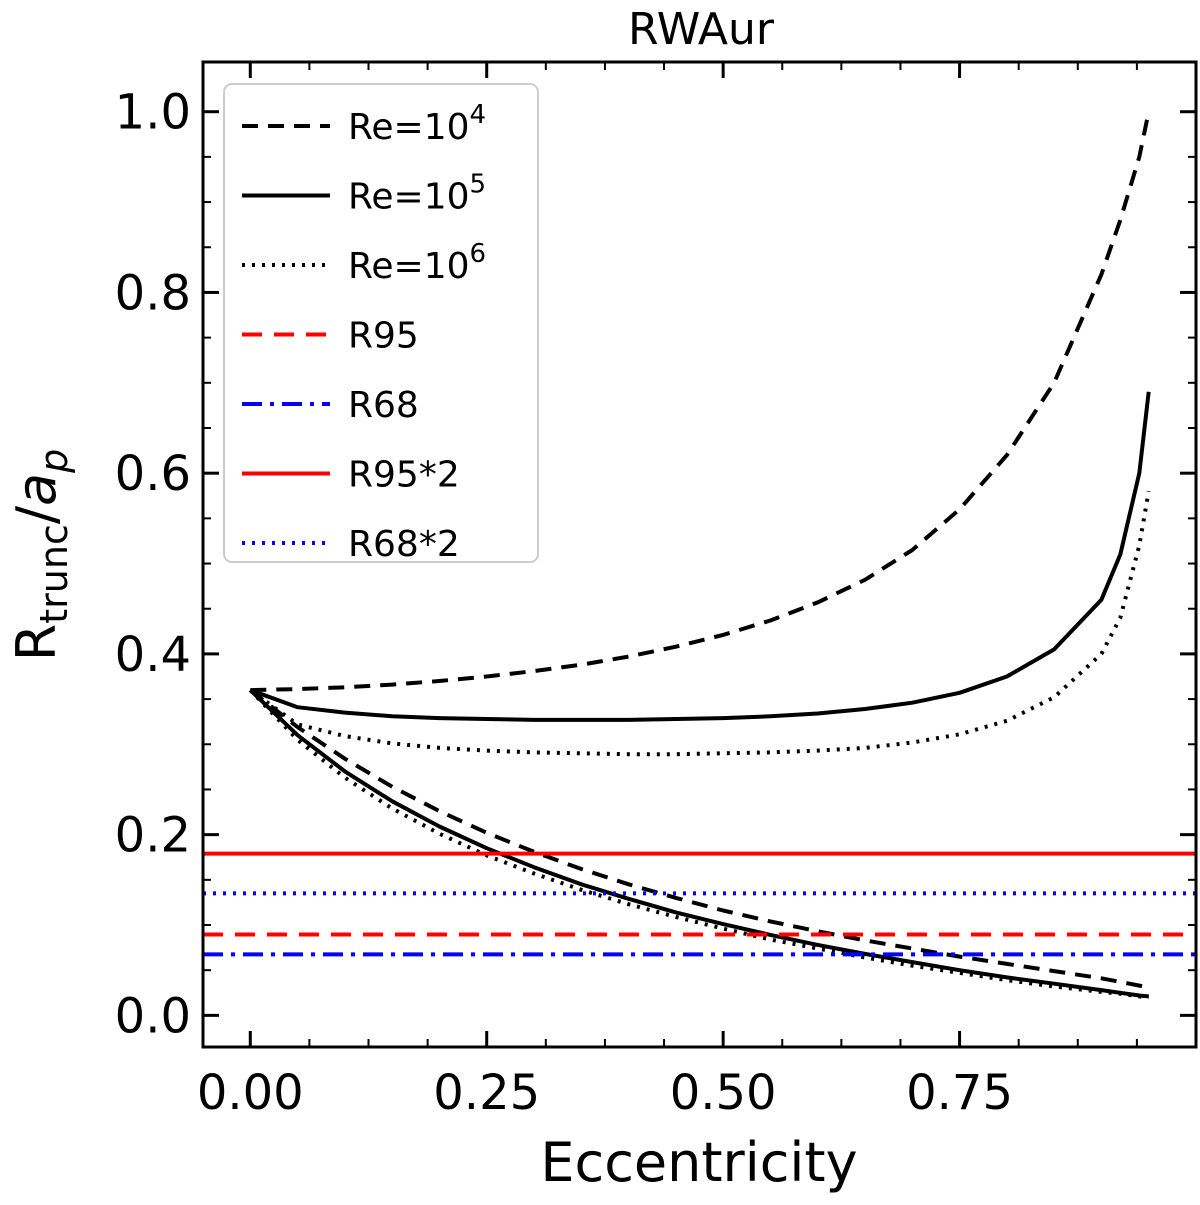 The width and height of the screenshot is (1200, 1205). Describe the element at coordinates (153, 655) in the screenshot. I see `y-tick-label: 0.4` at that location.